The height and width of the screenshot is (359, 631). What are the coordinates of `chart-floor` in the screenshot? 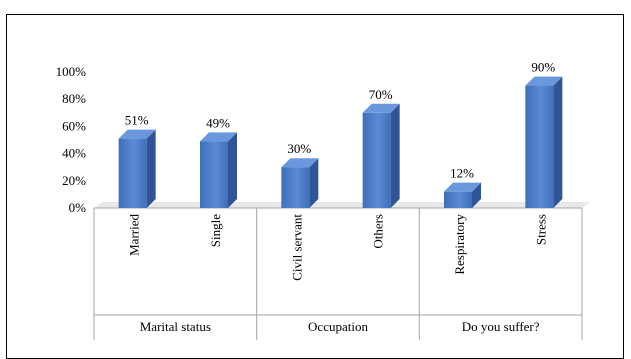 It's located at (342, 205).